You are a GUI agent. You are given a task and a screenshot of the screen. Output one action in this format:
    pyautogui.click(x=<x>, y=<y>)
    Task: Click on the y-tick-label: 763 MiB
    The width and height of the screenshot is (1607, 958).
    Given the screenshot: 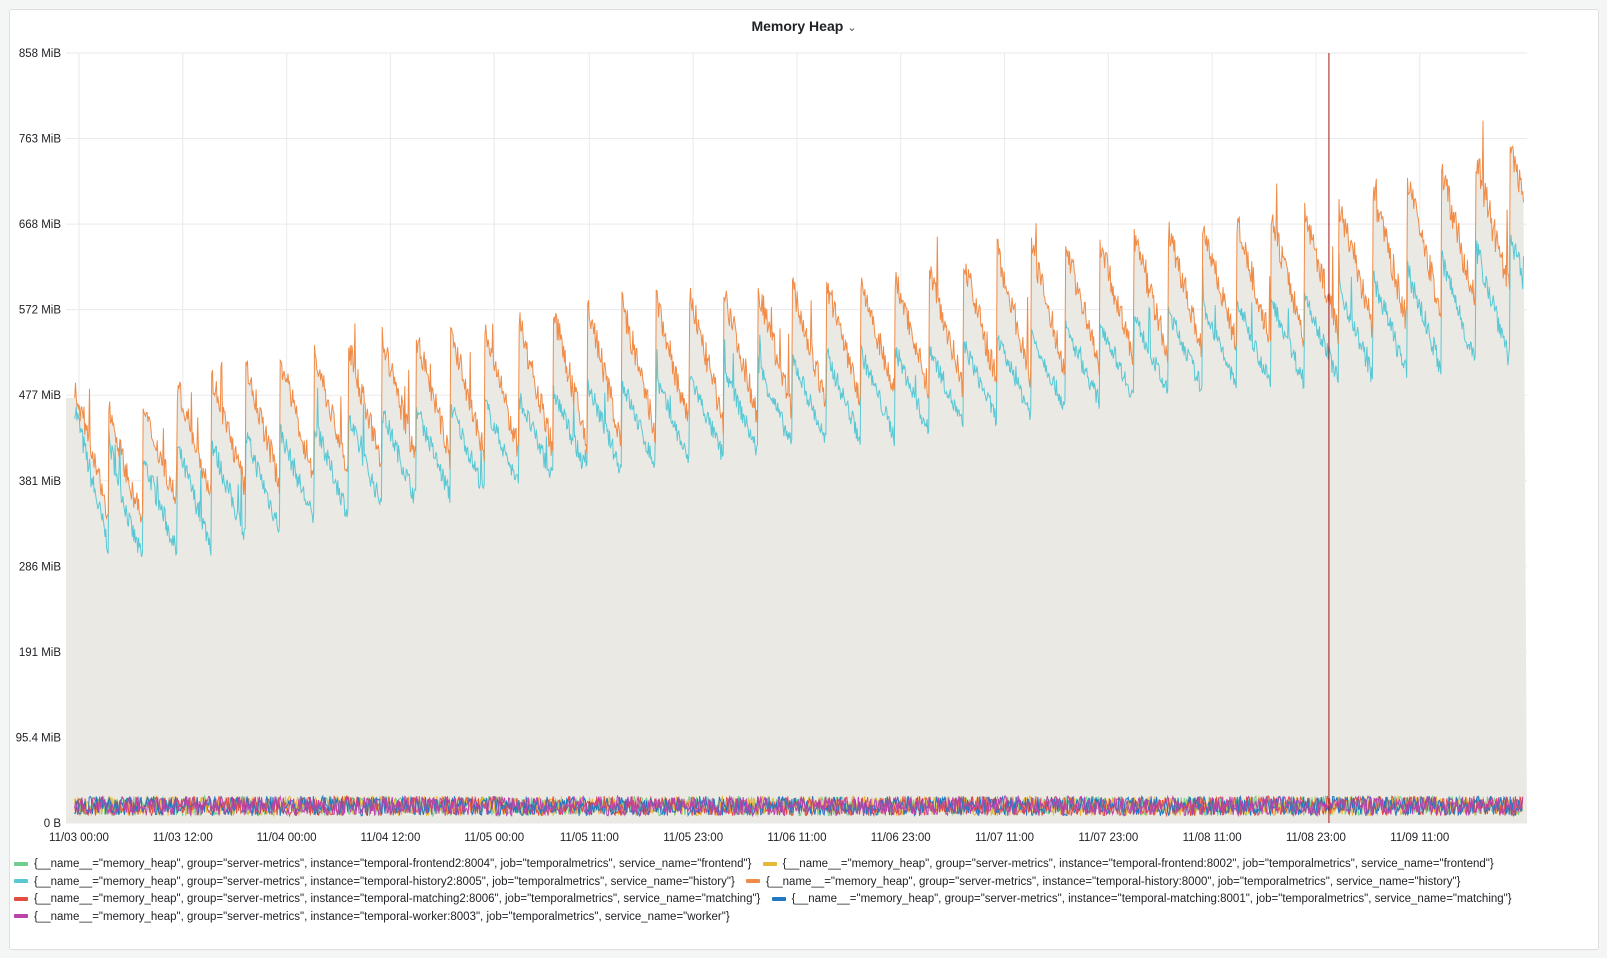 What is the action you would take?
    pyautogui.click(x=40, y=140)
    